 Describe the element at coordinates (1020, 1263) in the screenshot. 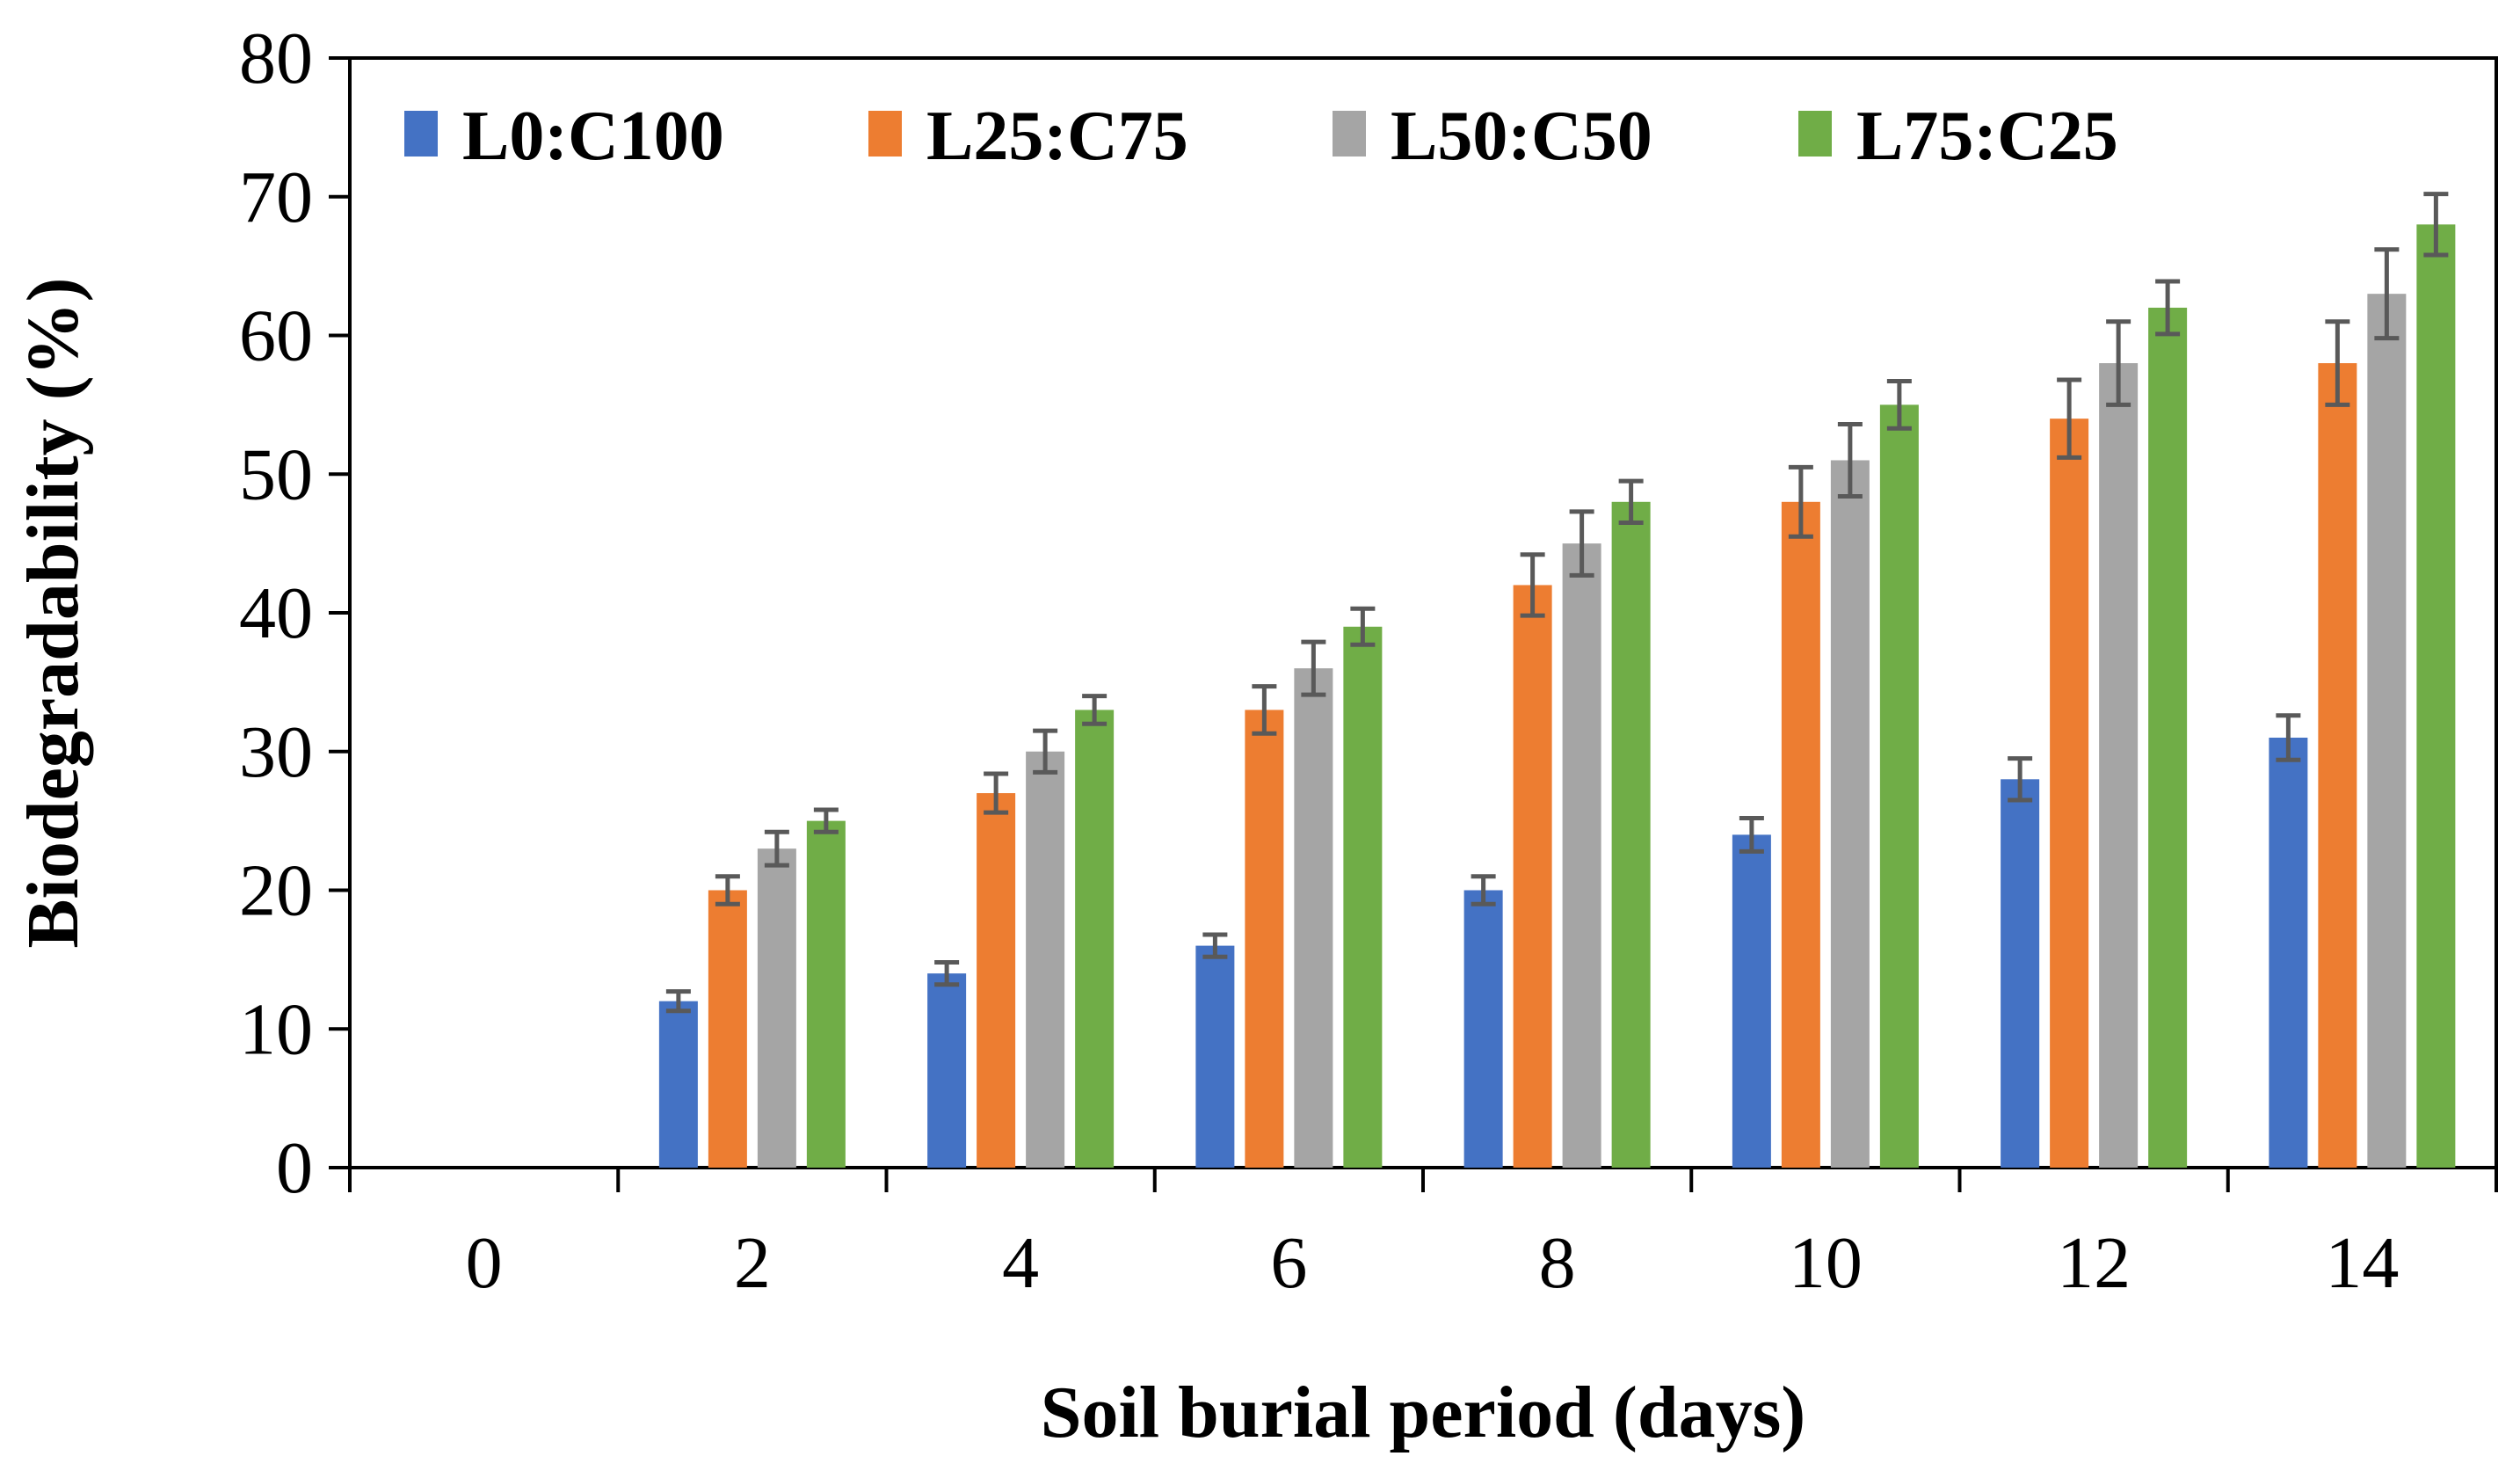

I see `x-tick-label-4: 4` at that location.